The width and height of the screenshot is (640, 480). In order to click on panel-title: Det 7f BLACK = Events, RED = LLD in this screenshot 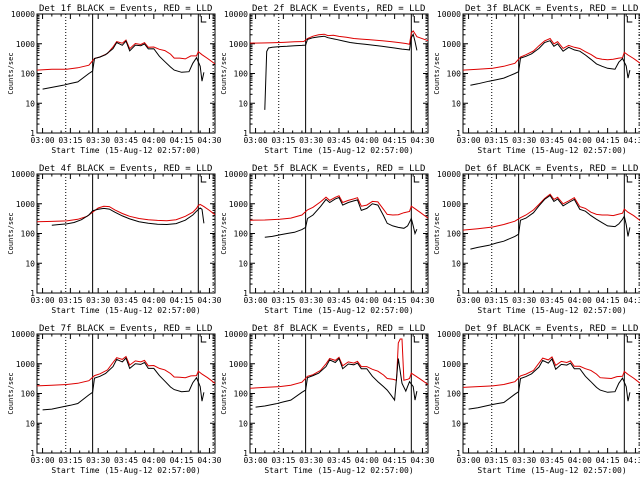, I will do `click(125, 329)`.